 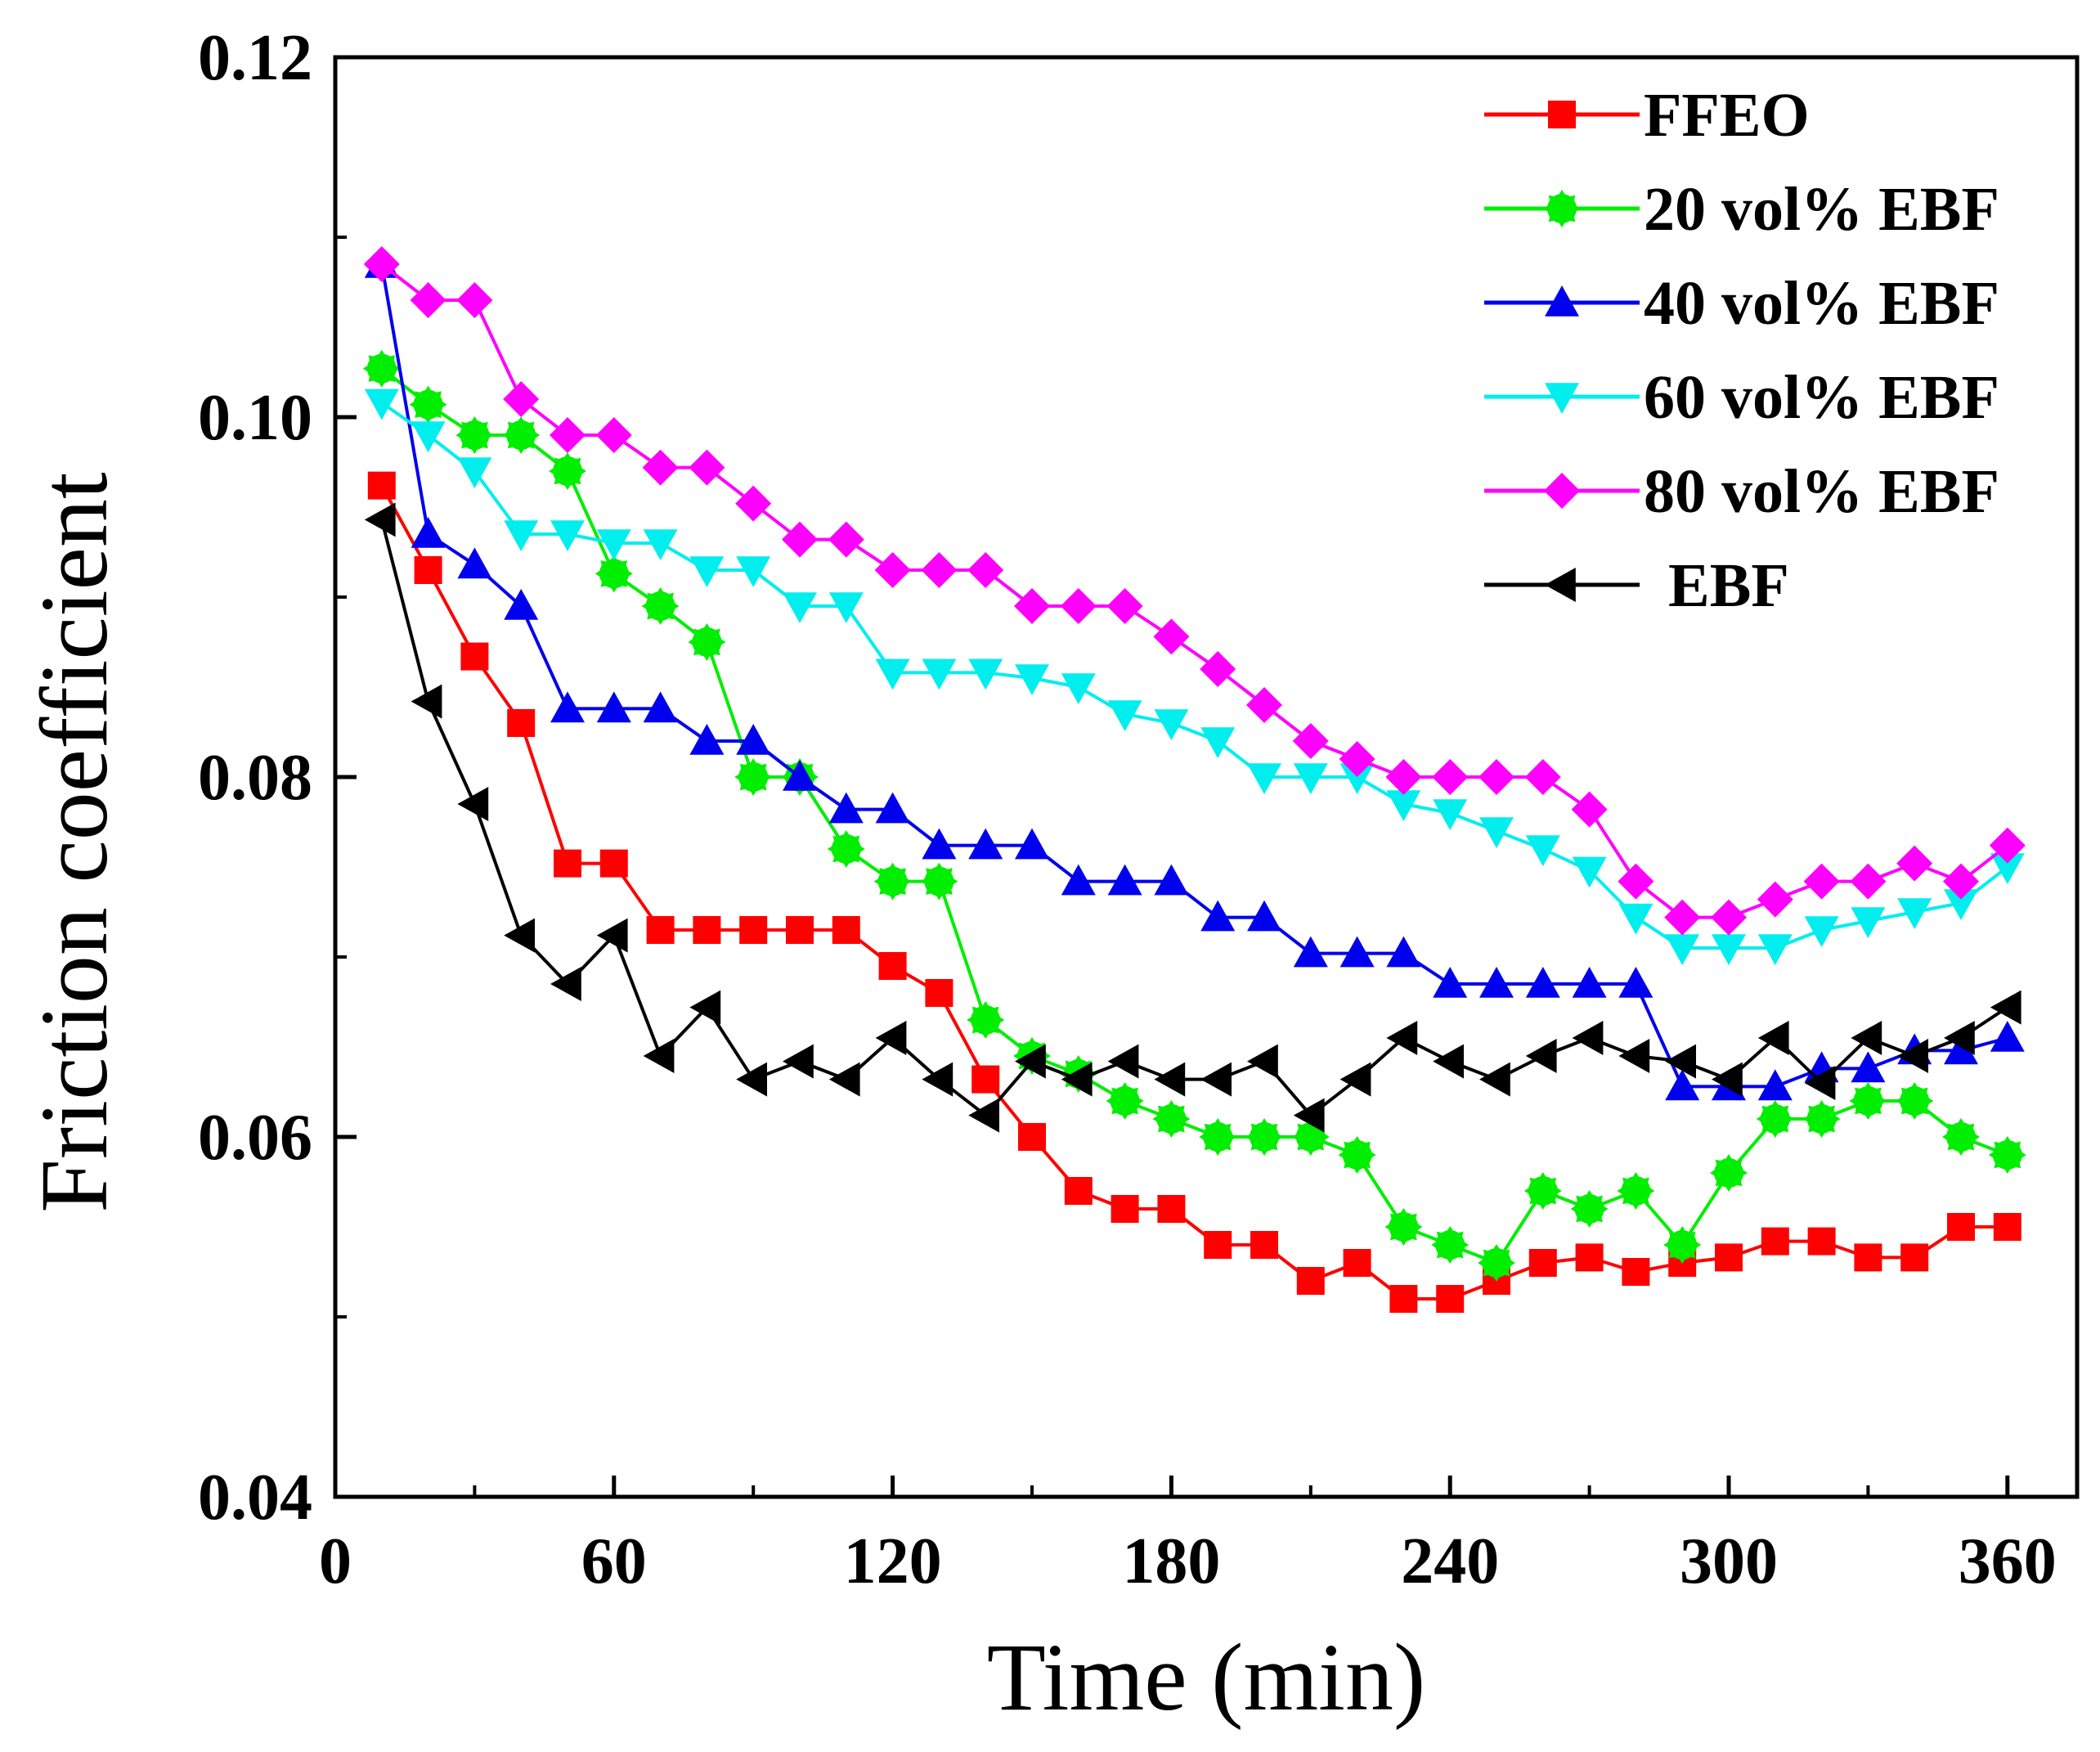 What do you see at coordinates (335, 1561) in the screenshot?
I see `x-tick-label: 0` at bounding box center [335, 1561].